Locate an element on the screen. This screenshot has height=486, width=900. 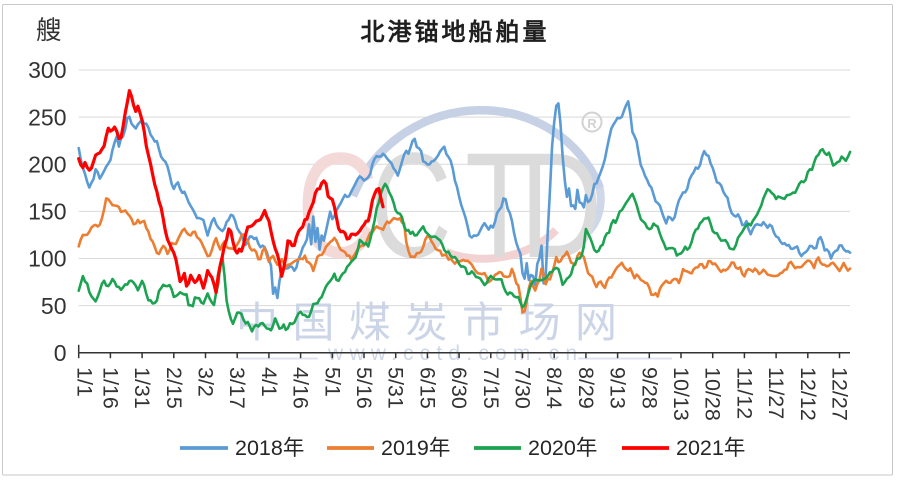
svg-text: 150 is located at coordinates (47, 212).